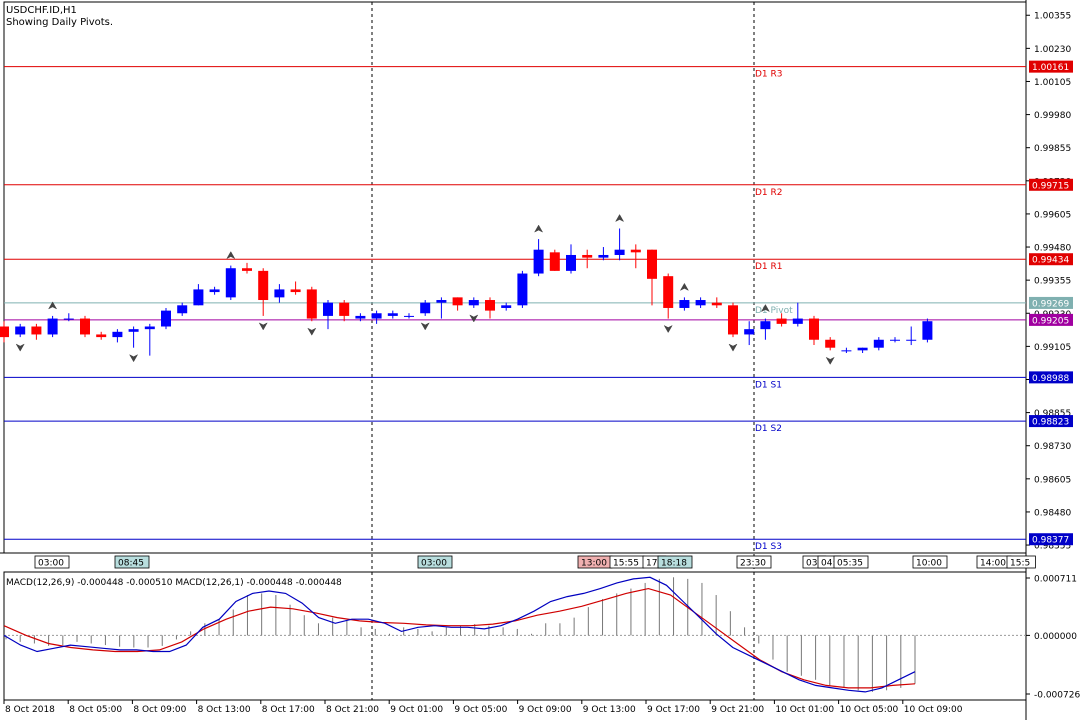 Image resolution: width=1080 pixels, height=720 pixels. I want to click on time-tick-label: 10 Oct 09:00, so click(933, 710).